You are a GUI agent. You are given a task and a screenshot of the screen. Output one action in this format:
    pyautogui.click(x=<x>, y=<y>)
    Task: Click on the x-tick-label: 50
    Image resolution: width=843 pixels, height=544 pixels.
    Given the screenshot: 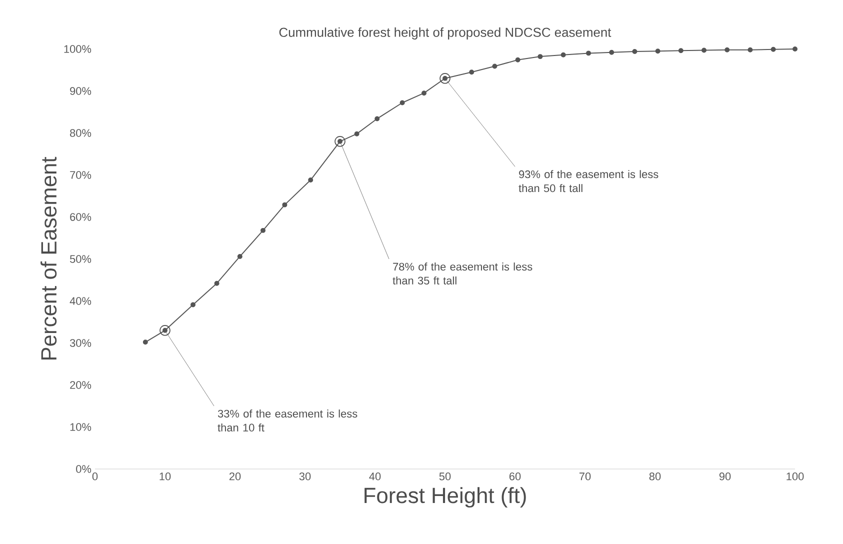 What is the action you would take?
    pyautogui.click(x=445, y=476)
    